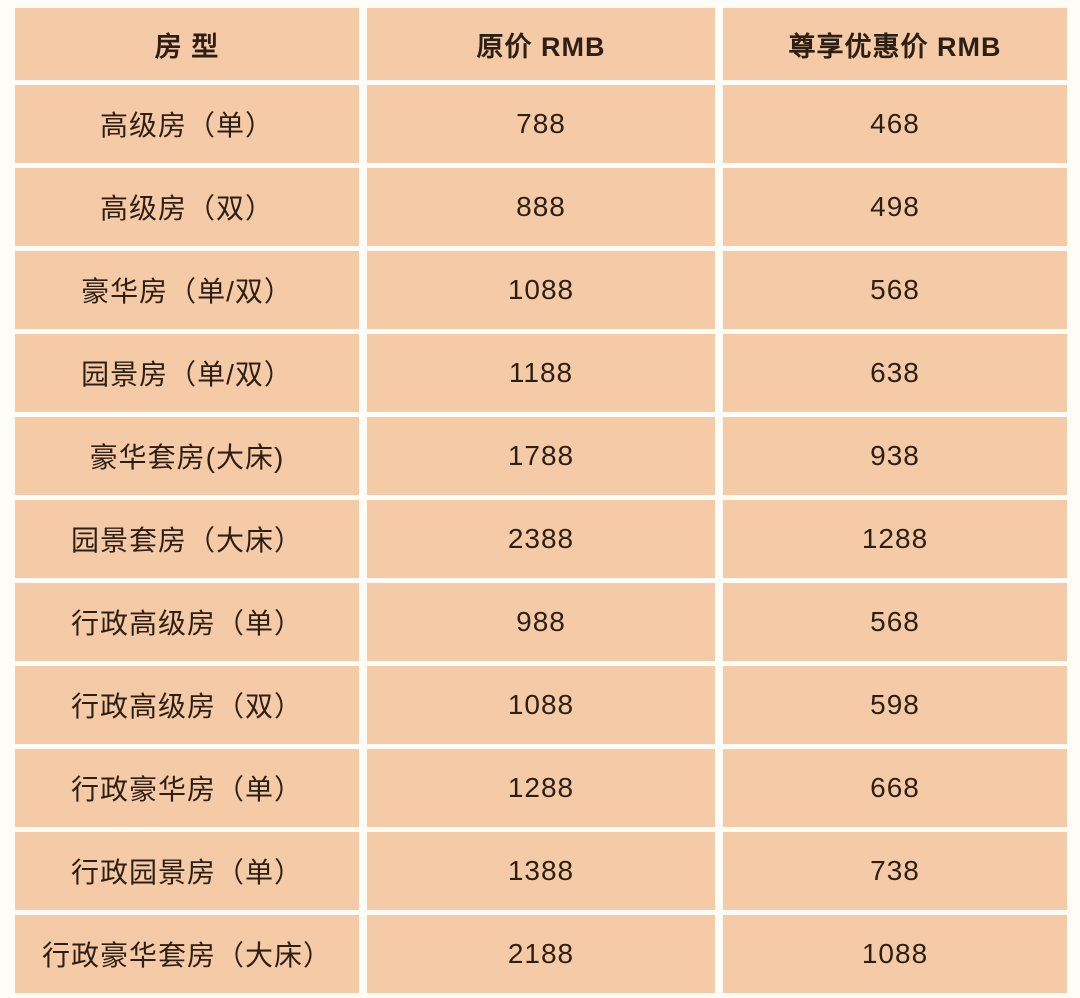 The image size is (1080, 998). Describe the element at coordinates (895, 539) in the screenshot. I see `discount-price-cell: 1288` at that location.